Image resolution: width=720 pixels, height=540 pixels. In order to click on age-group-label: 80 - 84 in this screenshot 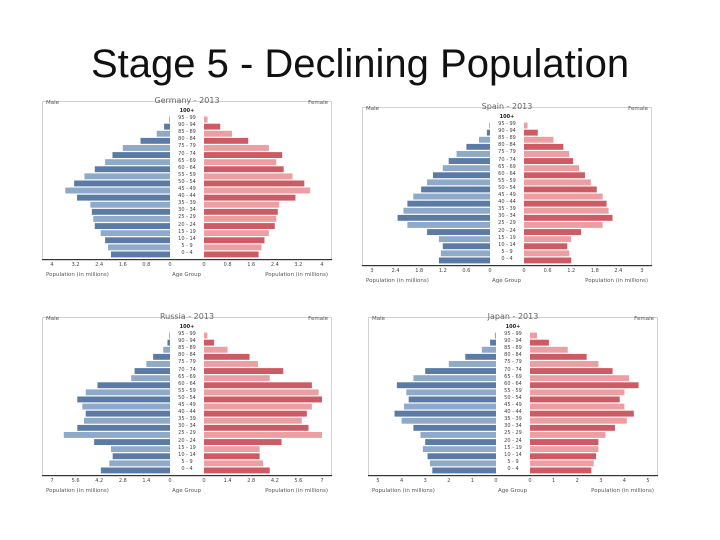, I will do `click(187, 139)`.